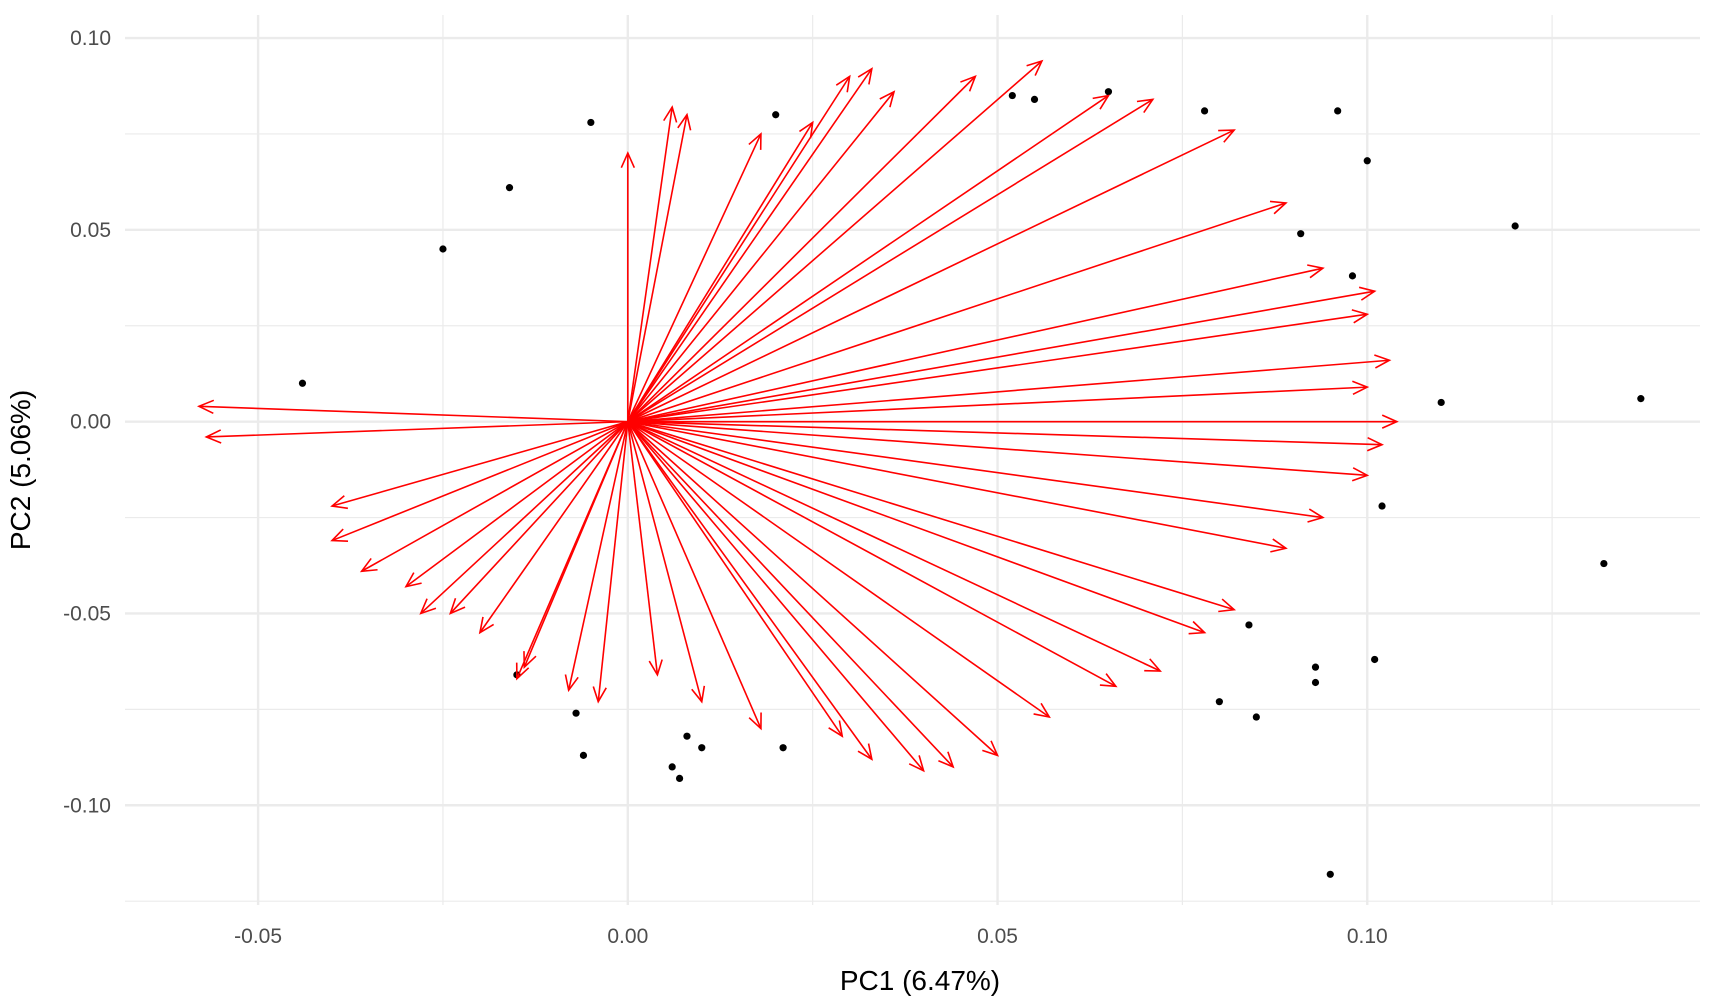 The height and width of the screenshot is (1008, 1728). Describe the element at coordinates (627, 936) in the screenshot. I see `x-tick-label: 0.00` at that location.